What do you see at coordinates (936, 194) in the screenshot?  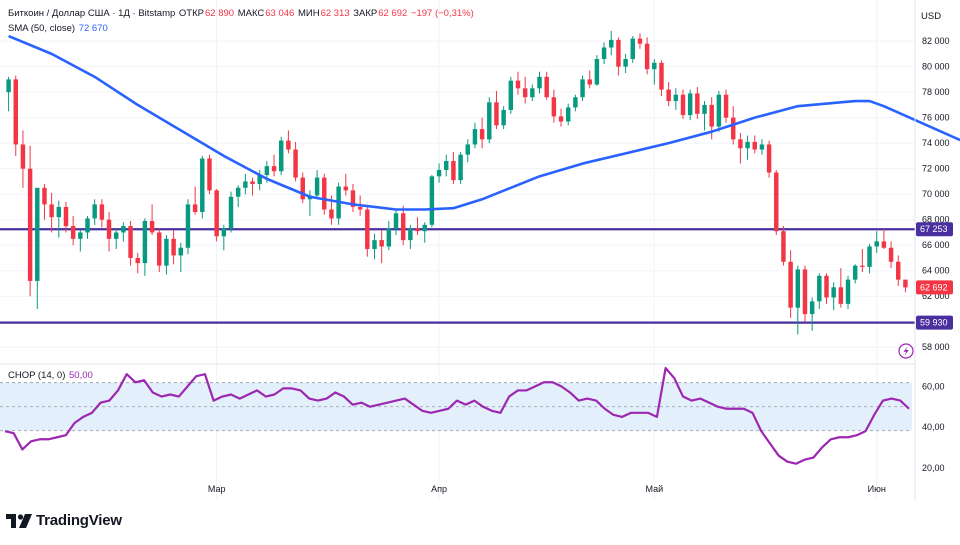 I see `price-tick-label: 70 000` at bounding box center [936, 194].